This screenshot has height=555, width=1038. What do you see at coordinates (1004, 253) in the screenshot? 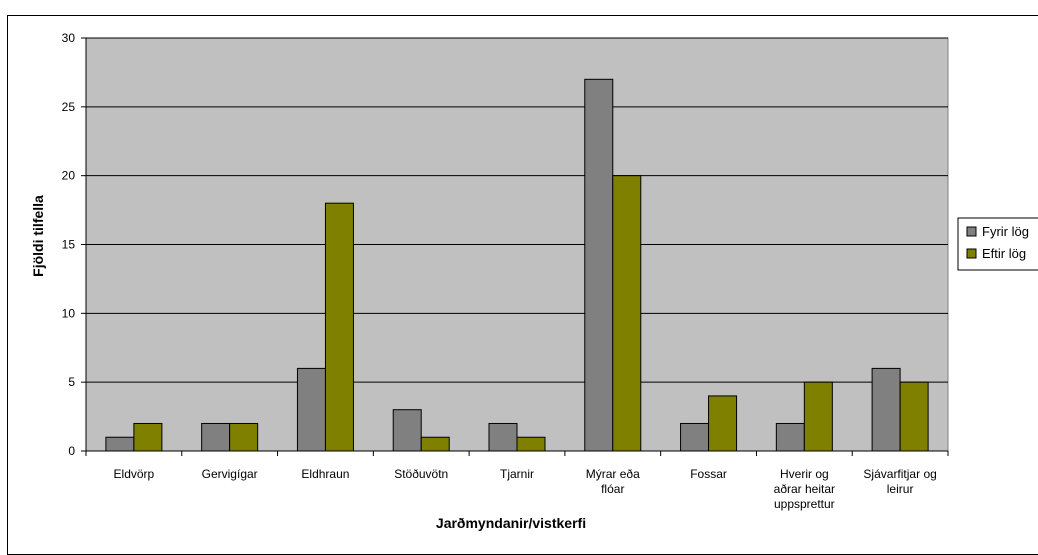
I see `legend-label-eftir: Eftir lög` at bounding box center [1004, 253].